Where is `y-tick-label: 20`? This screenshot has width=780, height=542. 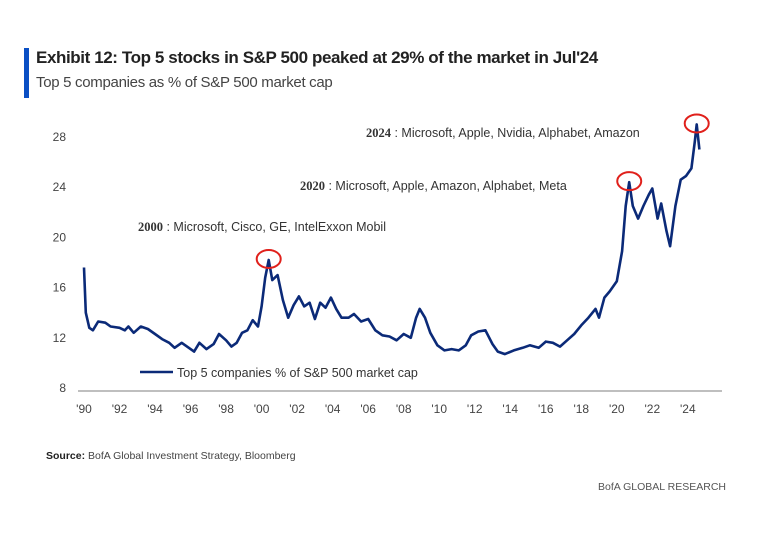
y-tick-label: 20 is located at coordinates (60, 237).